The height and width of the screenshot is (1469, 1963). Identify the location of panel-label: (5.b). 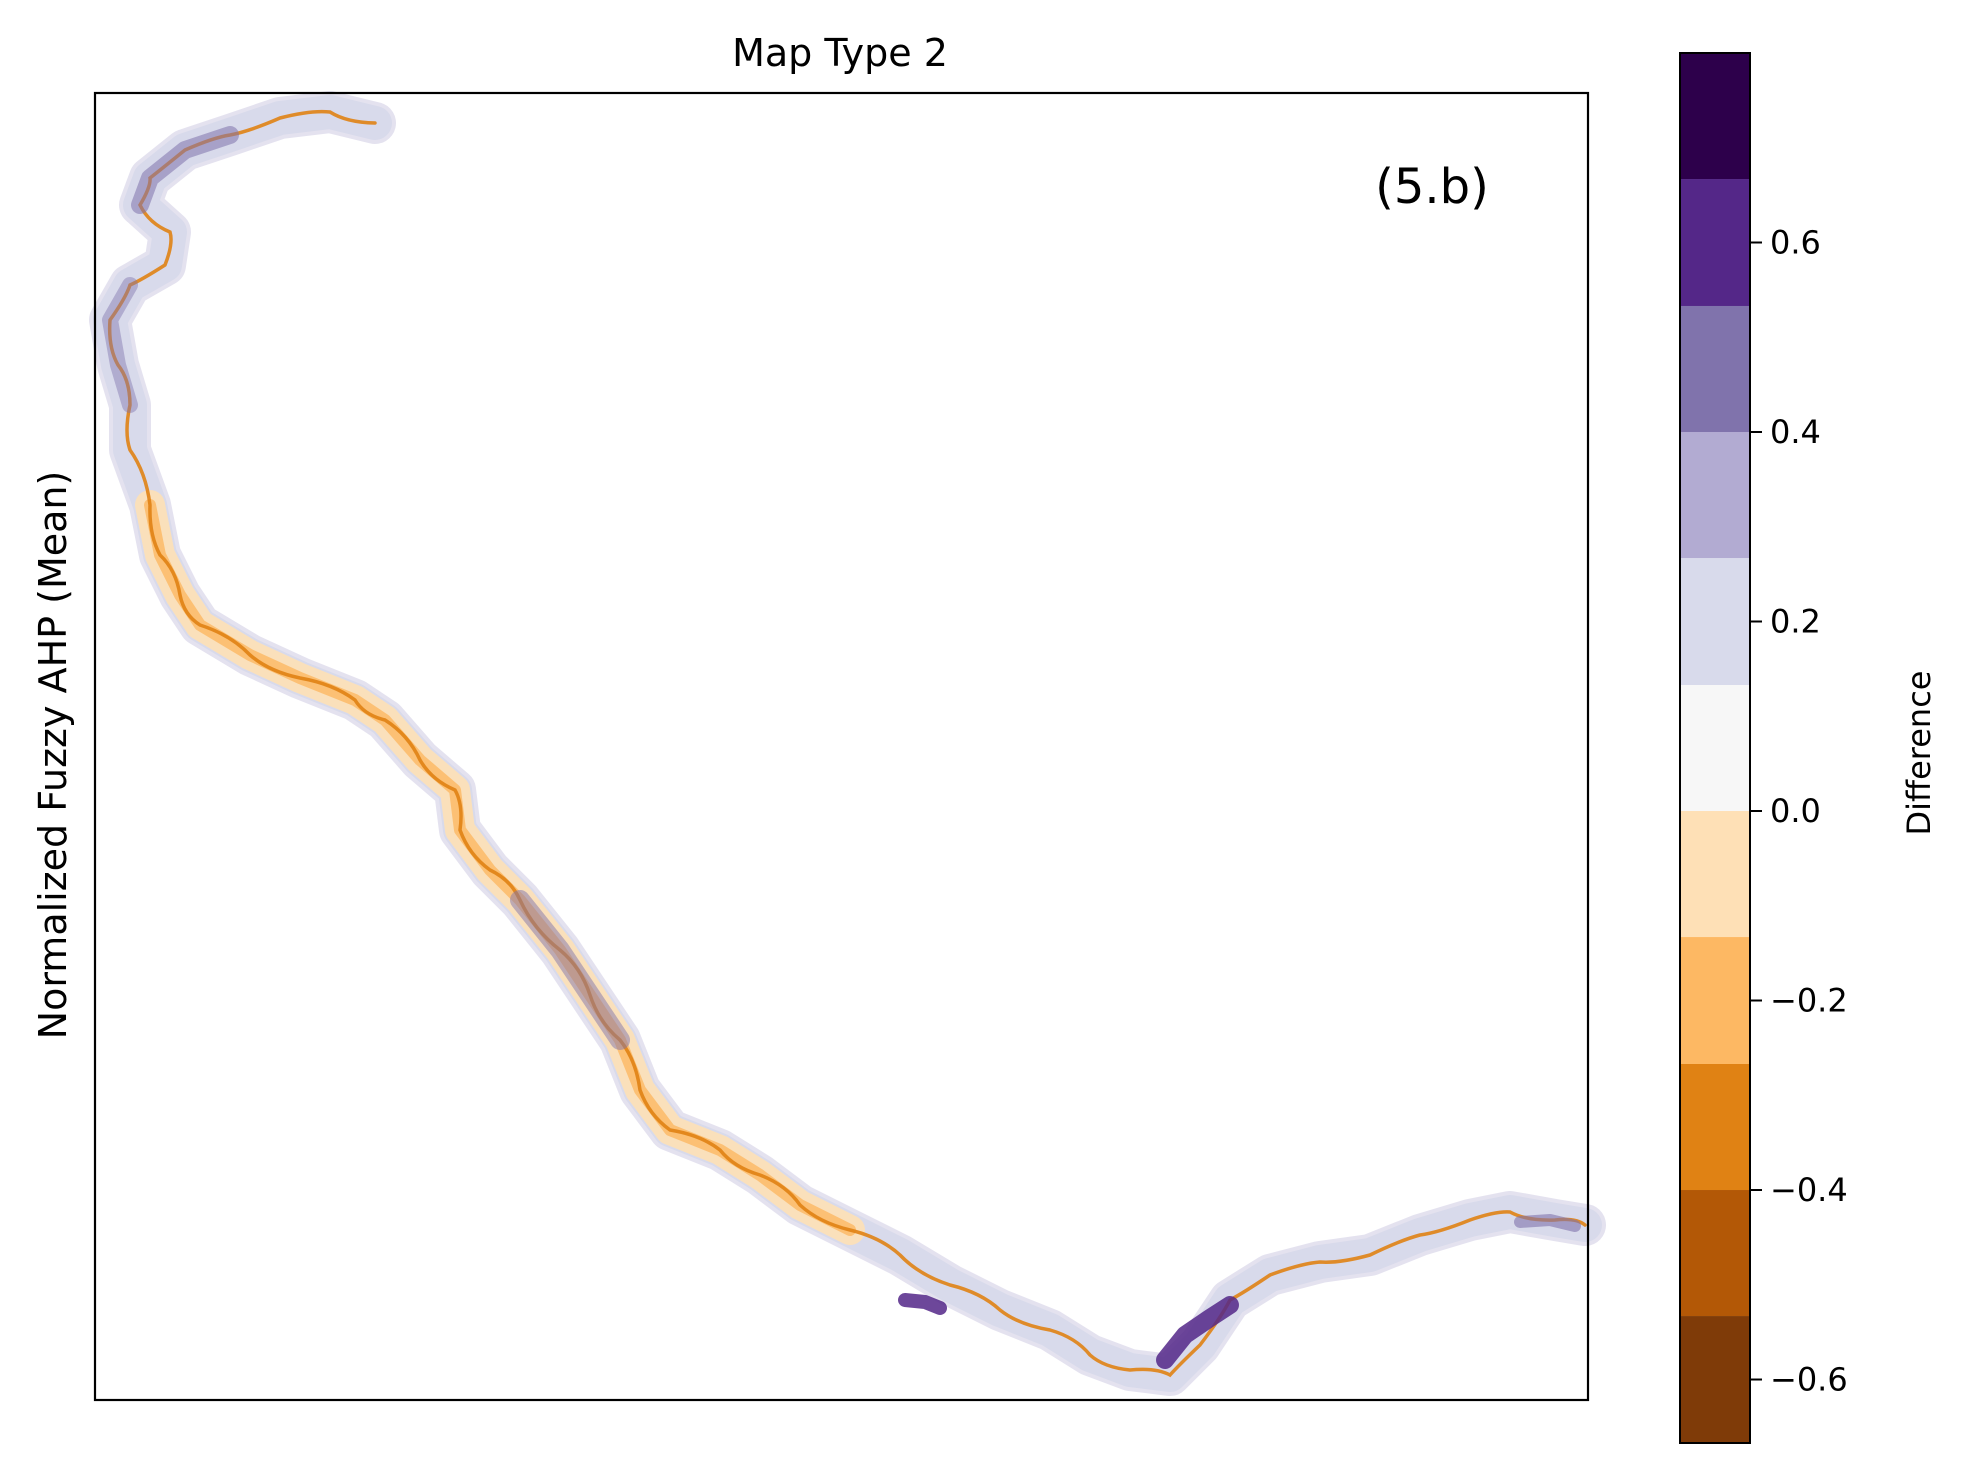
(1432, 187).